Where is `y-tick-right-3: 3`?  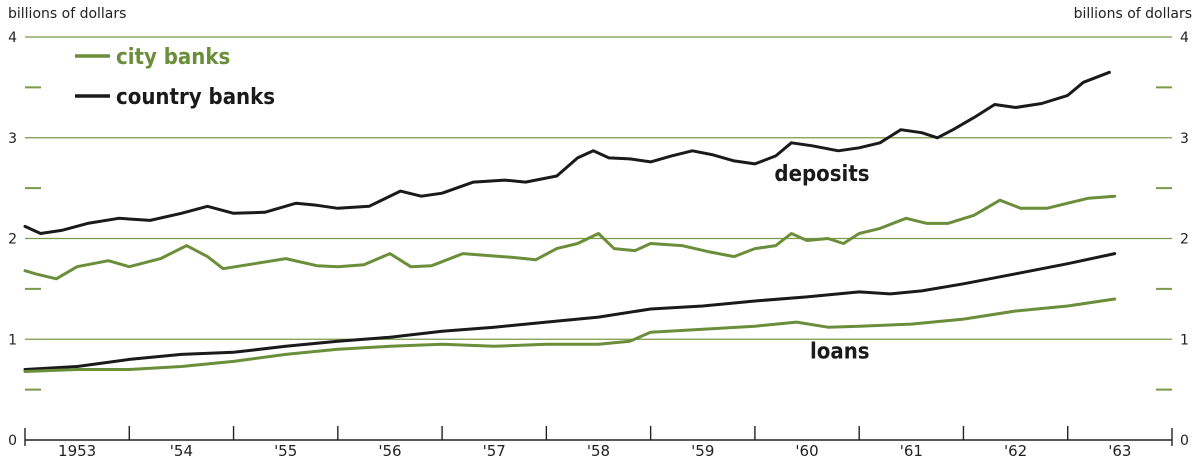 y-tick-right-3: 3 is located at coordinates (1184, 139).